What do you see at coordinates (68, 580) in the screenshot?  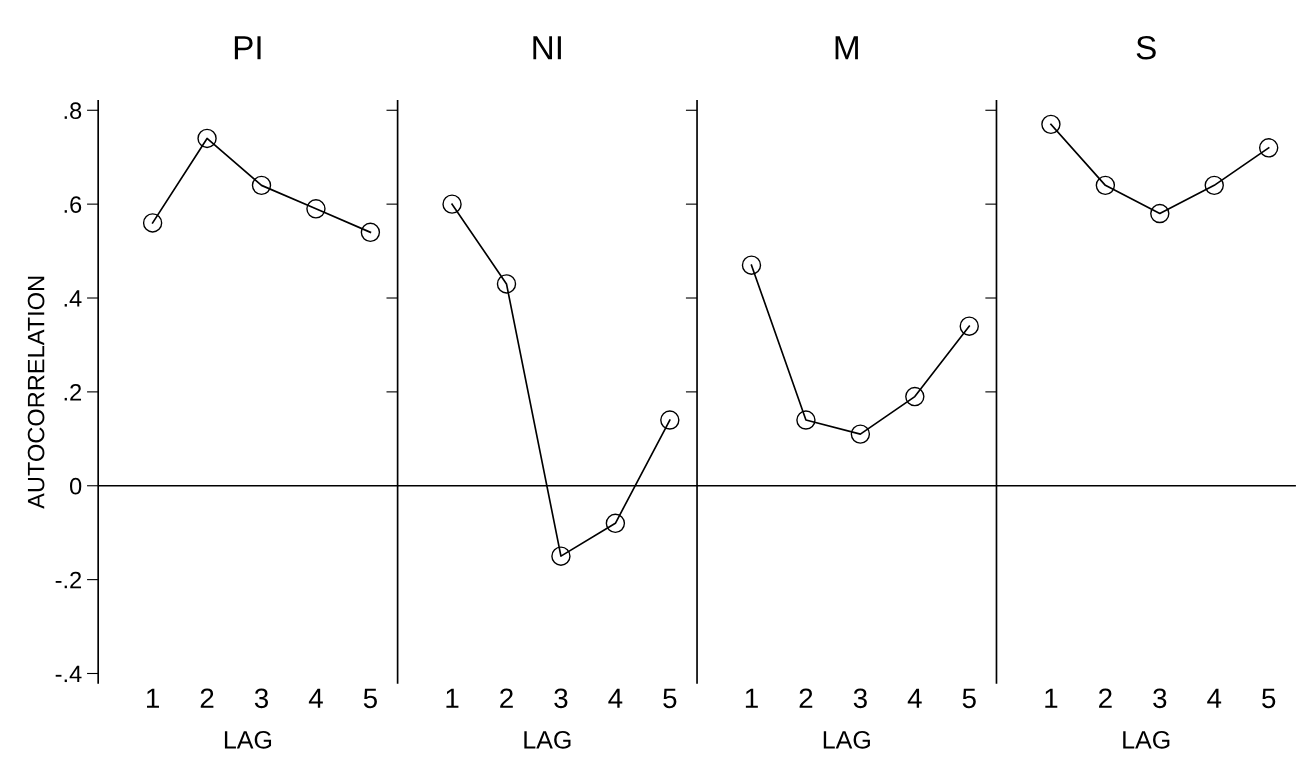 I see `y-tick-label: -.2` at bounding box center [68, 580].